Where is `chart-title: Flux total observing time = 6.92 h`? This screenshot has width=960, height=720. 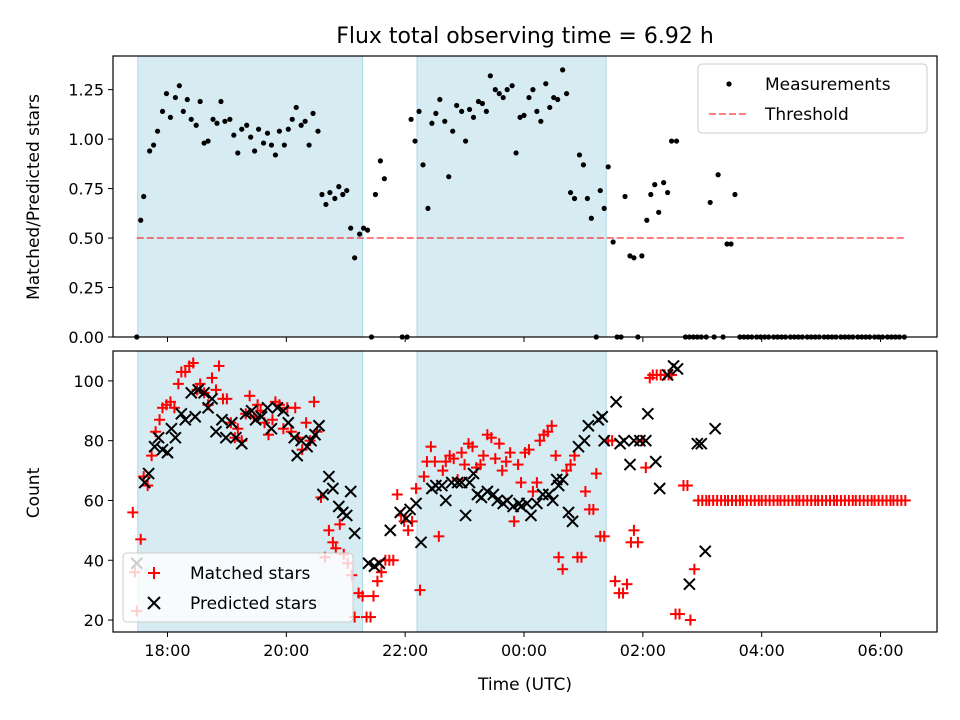 chart-title: Flux total observing time = 6.92 h is located at coordinates (525, 36).